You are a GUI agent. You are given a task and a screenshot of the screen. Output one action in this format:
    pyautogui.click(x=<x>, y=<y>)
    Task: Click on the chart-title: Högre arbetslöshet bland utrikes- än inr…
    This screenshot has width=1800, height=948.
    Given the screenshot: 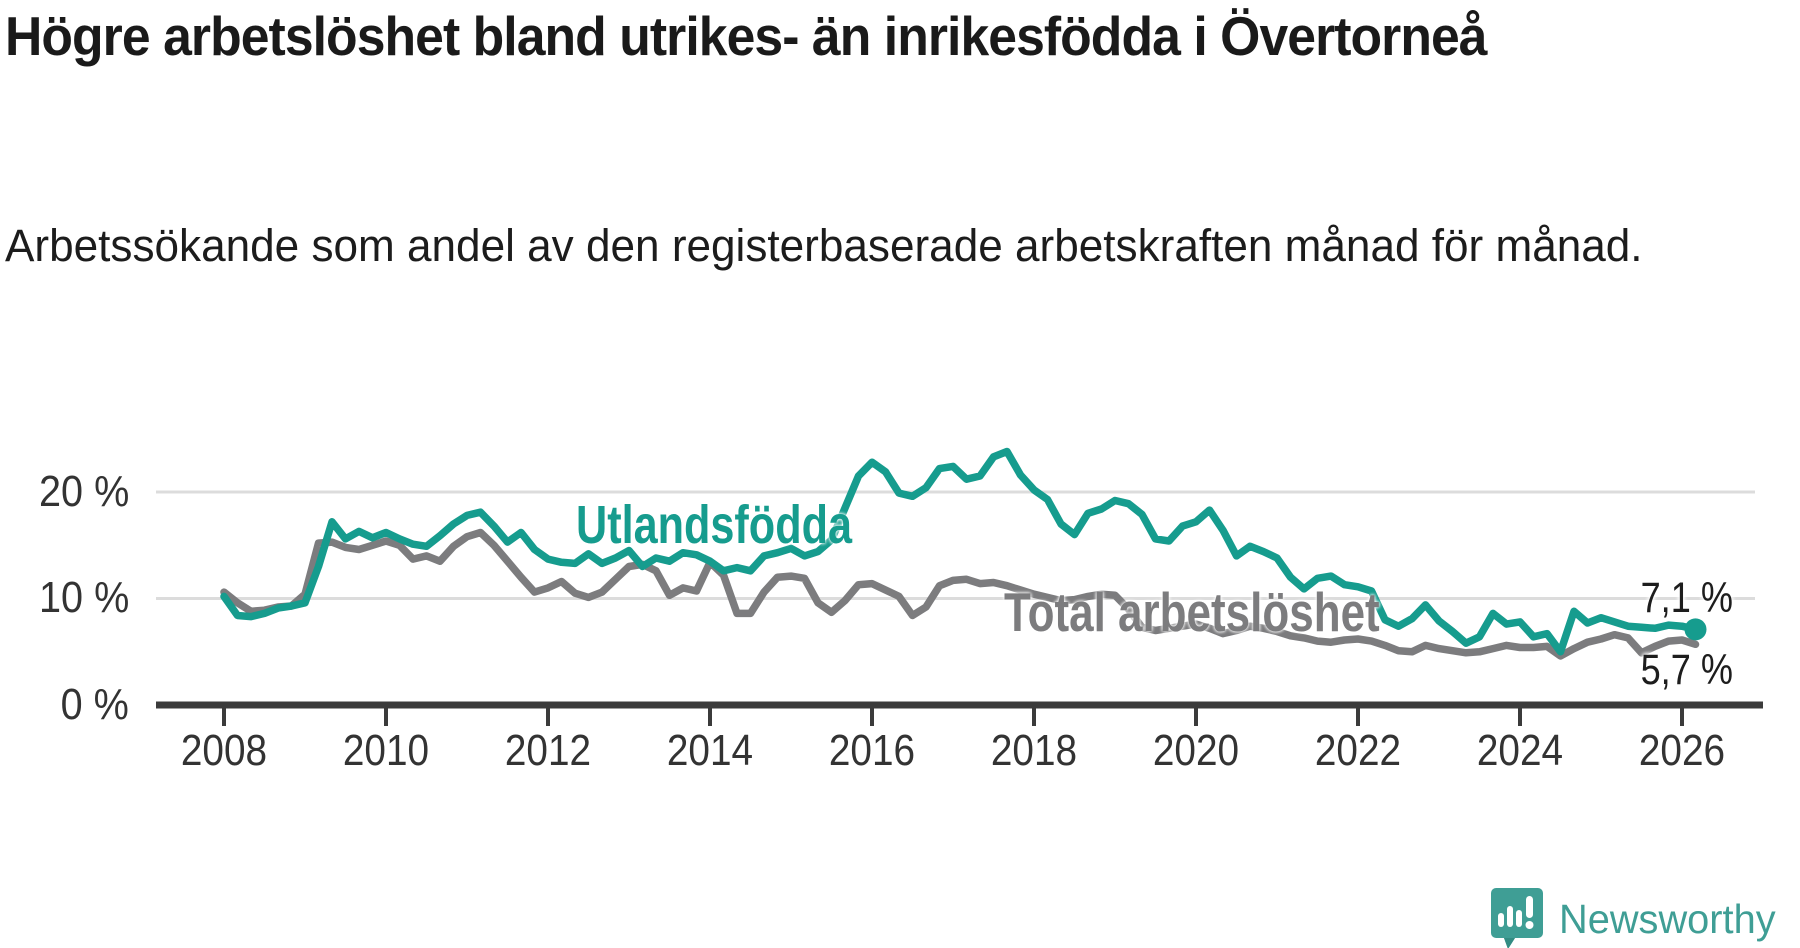 What is the action you would take?
    pyautogui.click(x=746, y=36)
    